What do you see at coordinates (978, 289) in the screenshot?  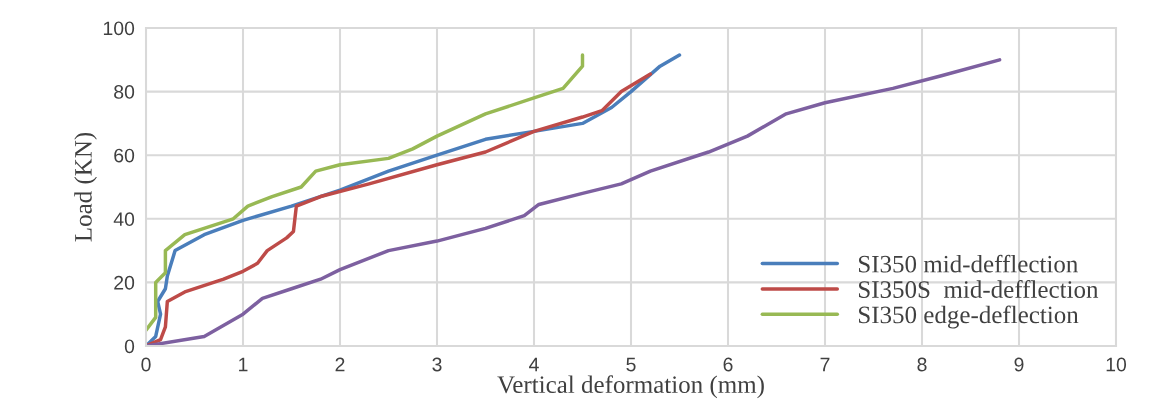 I see `legend-label: SI350S mid-defflection` at bounding box center [978, 289].